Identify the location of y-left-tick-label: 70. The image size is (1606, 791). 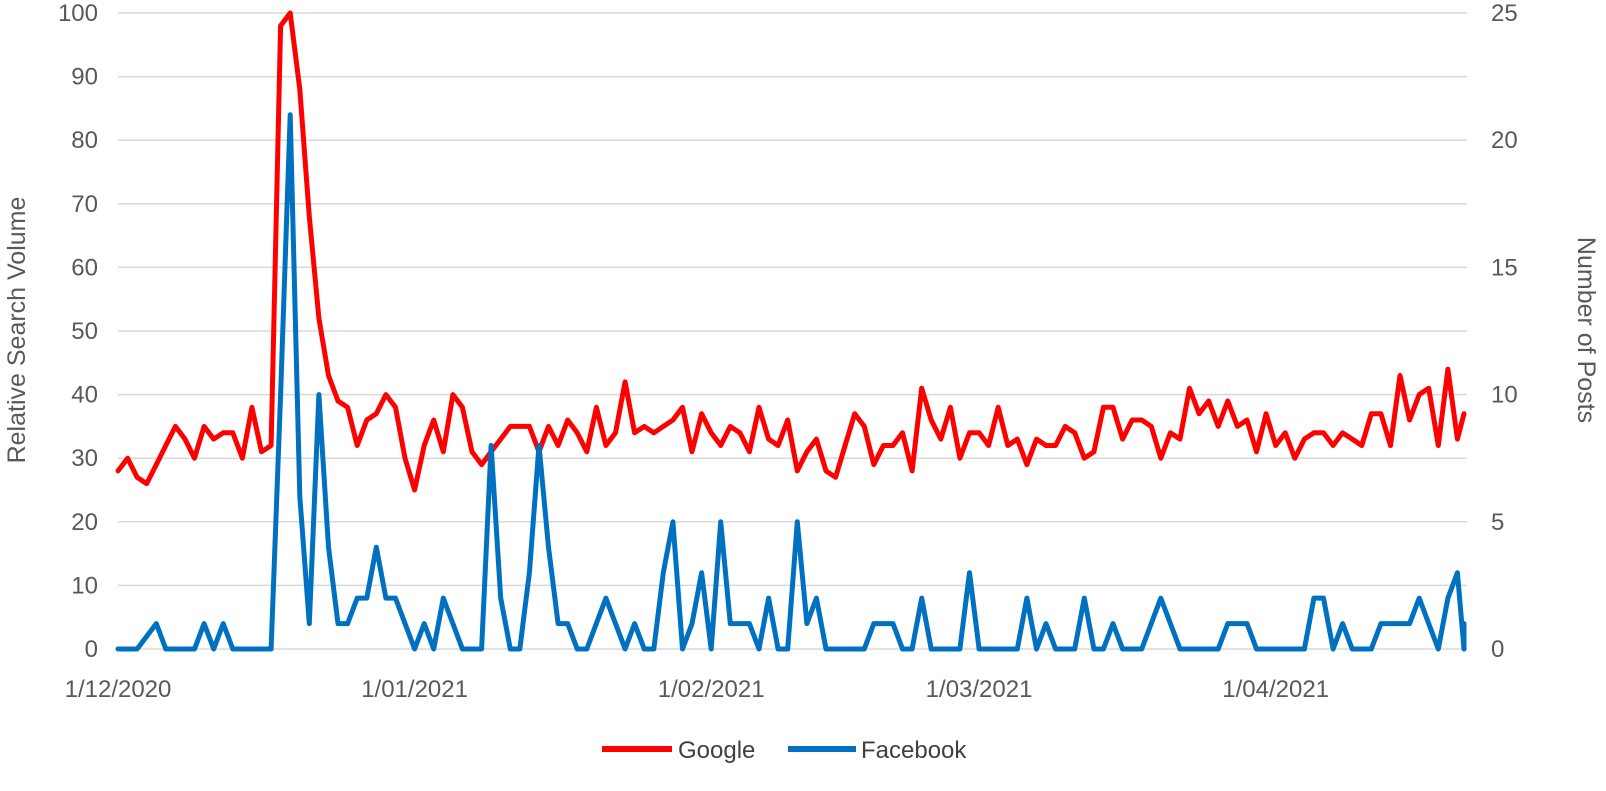
(84, 204).